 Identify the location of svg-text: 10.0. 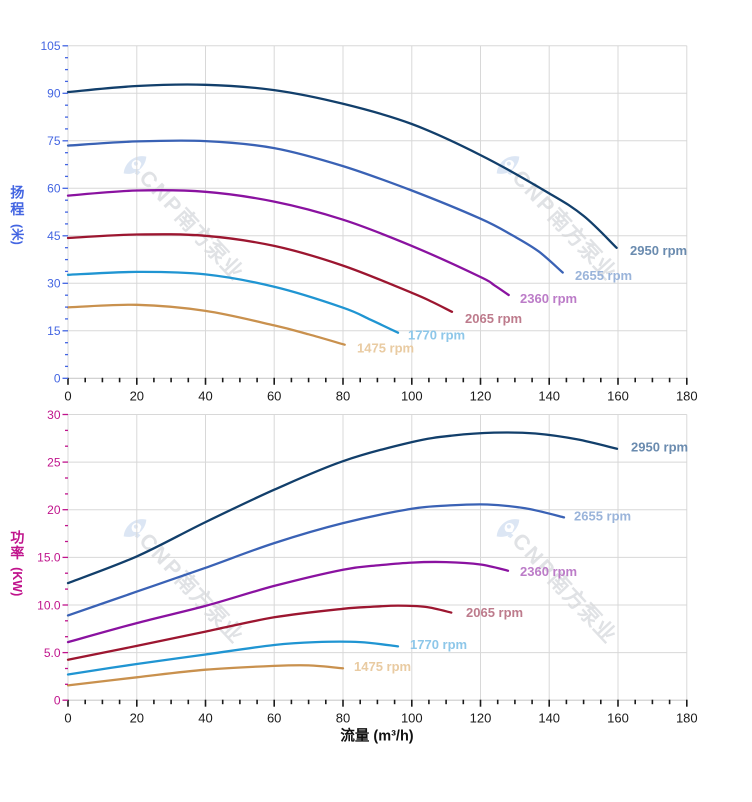
(49, 605).